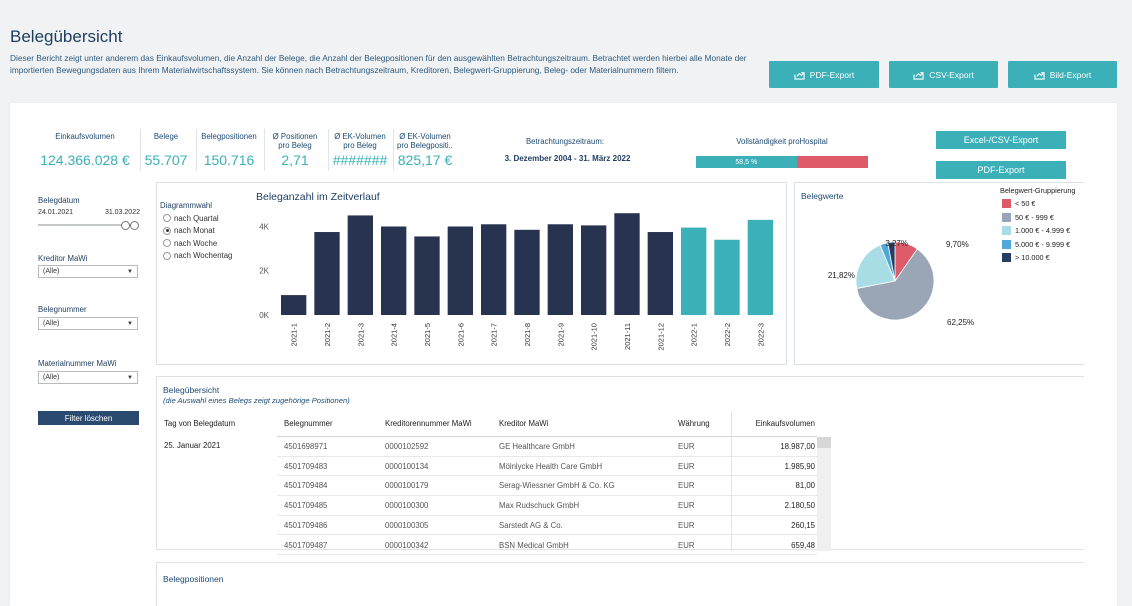  What do you see at coordinates (394, 334) in the screenshot?
I see `x-tick-label: 2021-4` at bounding box center [394, 334].